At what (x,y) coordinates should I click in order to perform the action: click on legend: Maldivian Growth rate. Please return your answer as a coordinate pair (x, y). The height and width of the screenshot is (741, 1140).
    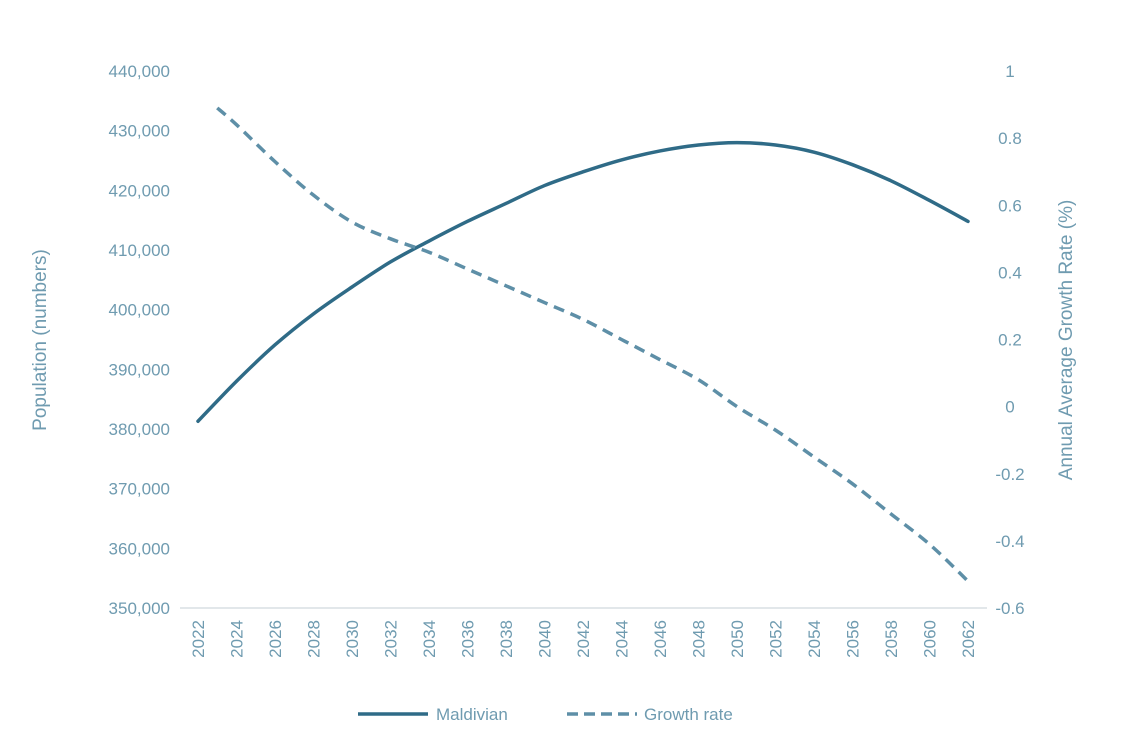
    Looking at the image, I should click on (545, 714).